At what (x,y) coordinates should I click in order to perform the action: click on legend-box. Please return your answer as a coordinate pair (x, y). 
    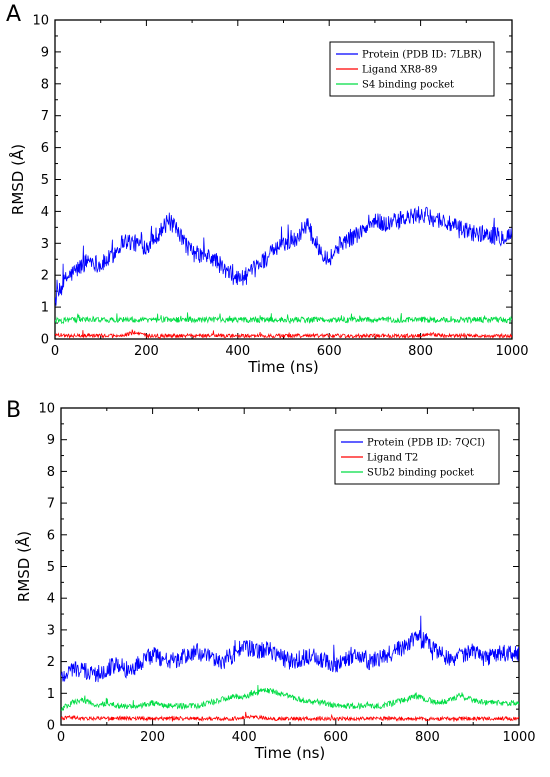
    Looking at the image, I should click on (417, 457).